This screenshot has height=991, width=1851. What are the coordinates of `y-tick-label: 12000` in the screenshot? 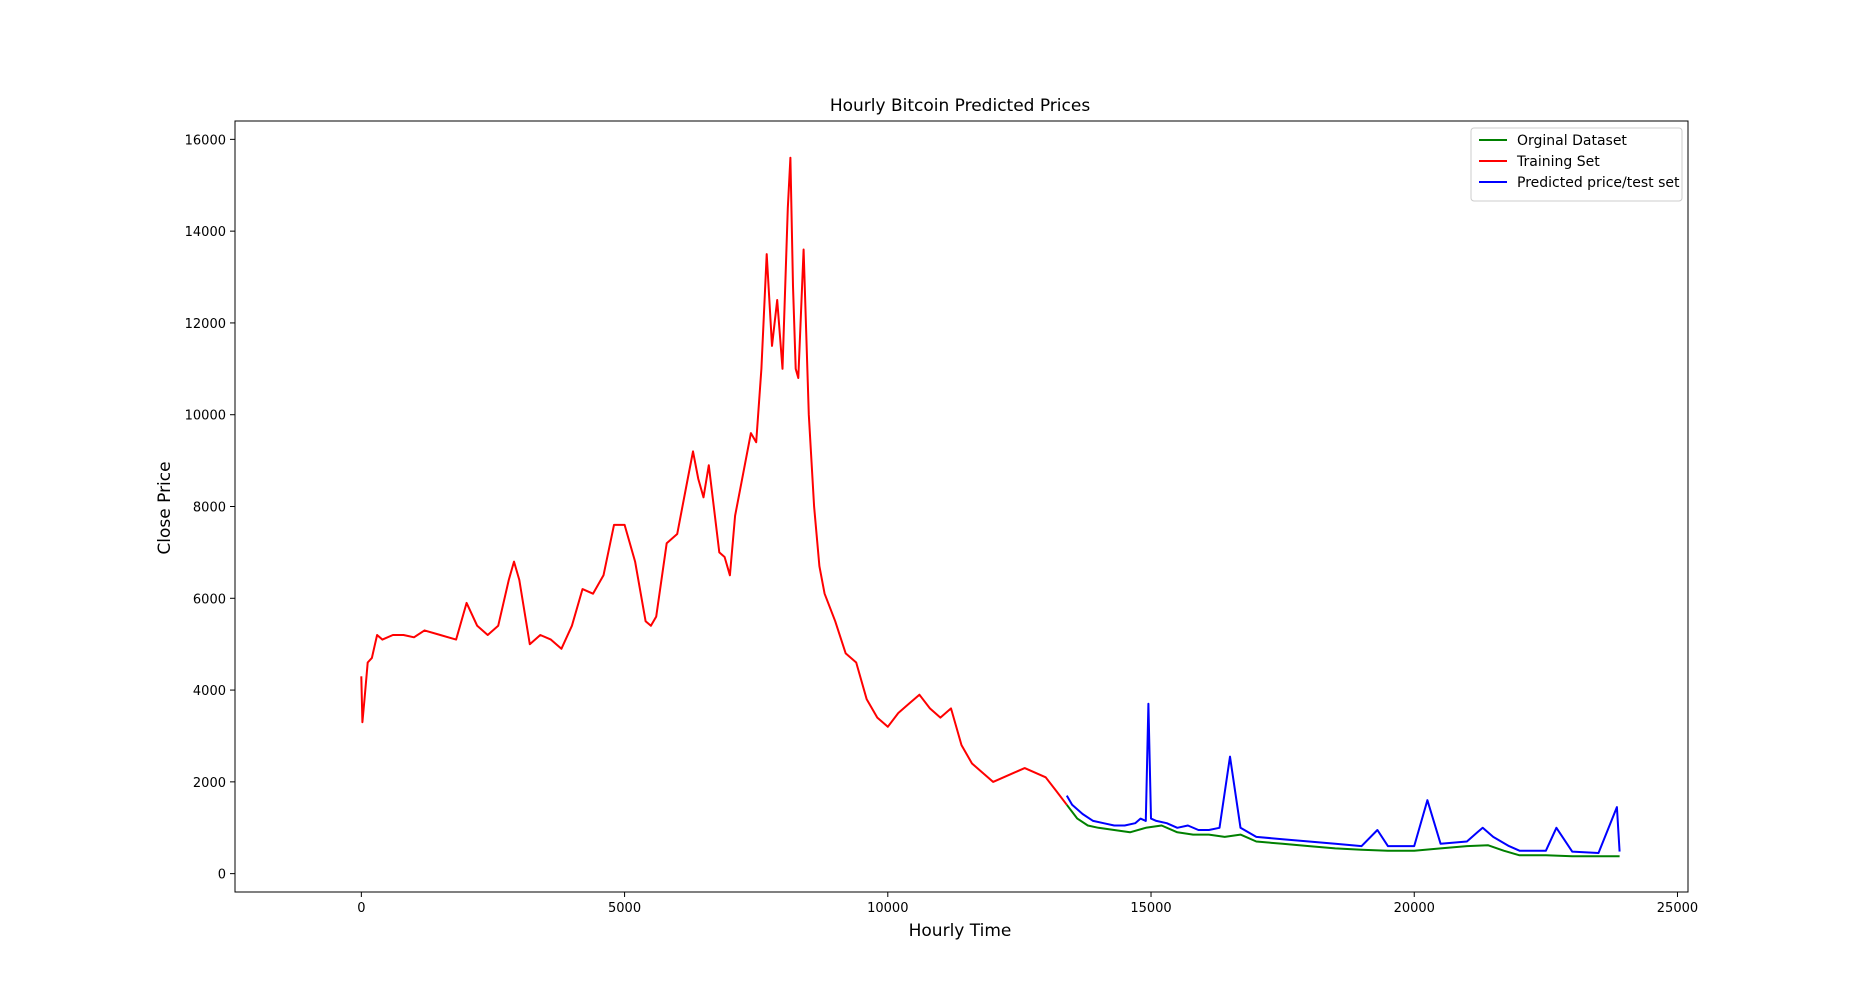 It's located at (205, 324).